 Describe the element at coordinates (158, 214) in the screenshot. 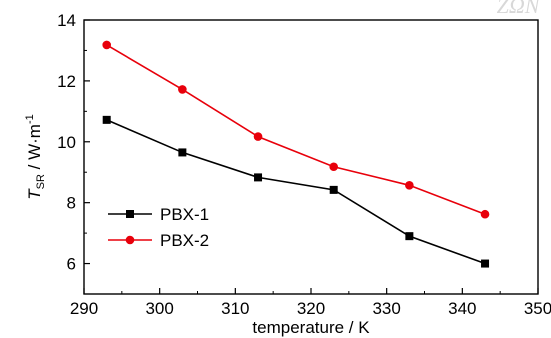

I see `legend-item-pbx-1: PBX-1` at that location.